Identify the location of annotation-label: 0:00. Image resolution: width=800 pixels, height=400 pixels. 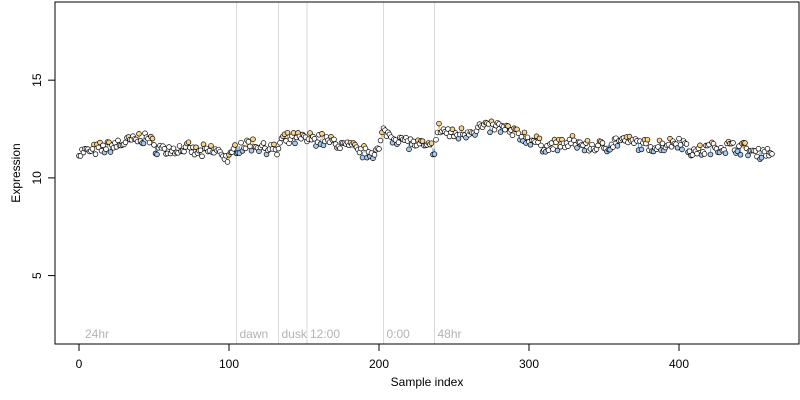
(399, 334).